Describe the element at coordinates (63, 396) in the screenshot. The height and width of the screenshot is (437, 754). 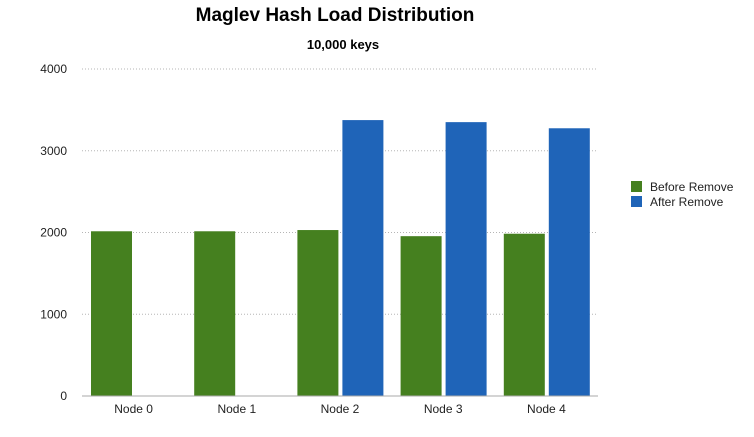
I see `y-tick-label: 0` at that location.